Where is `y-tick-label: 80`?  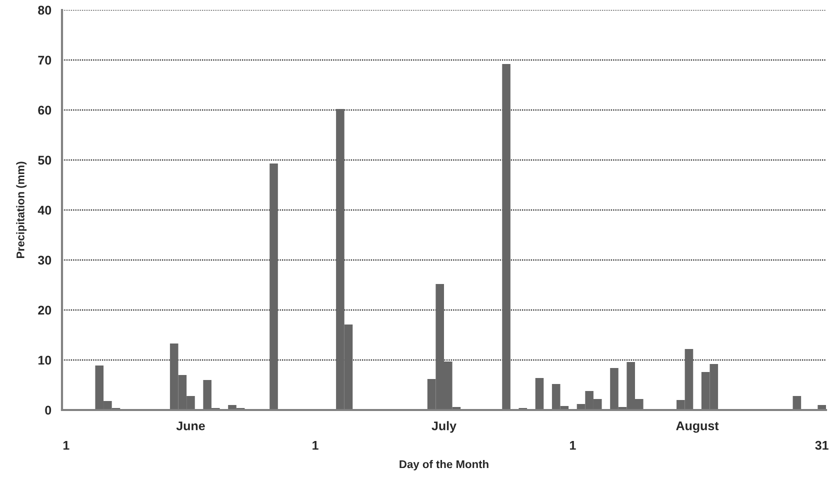
y-tick-label: 80 is located at coordinates (45, 10).